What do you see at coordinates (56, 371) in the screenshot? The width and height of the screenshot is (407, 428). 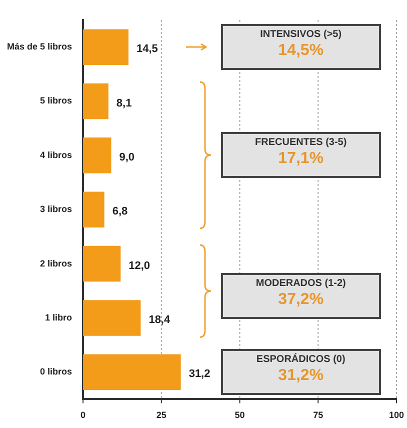 I see `y-tick-label: 0 libros` at bounding box center [56, 371].